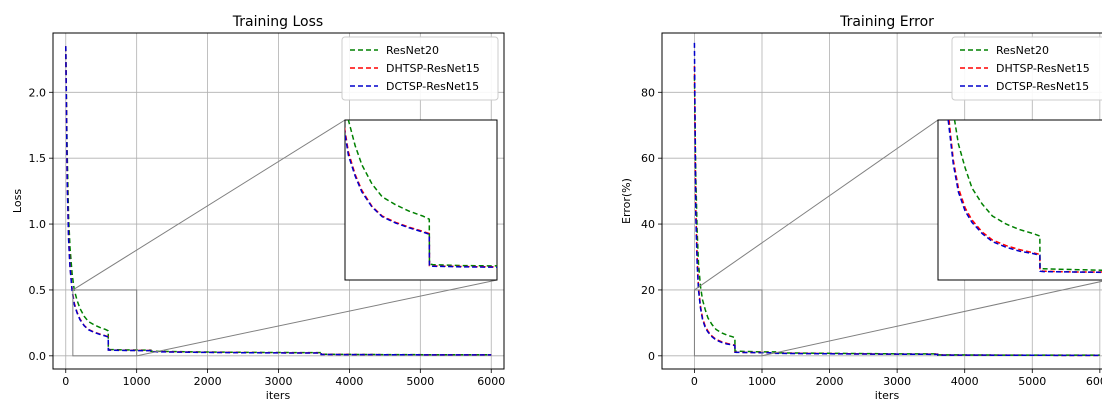 Image resolution: width=1102 pixels, height=405 pixels. What do you see at coordinates (38, 224) in the screenshot?
I see `y-tick-label: 1.0` at bounding box center [38, 224].